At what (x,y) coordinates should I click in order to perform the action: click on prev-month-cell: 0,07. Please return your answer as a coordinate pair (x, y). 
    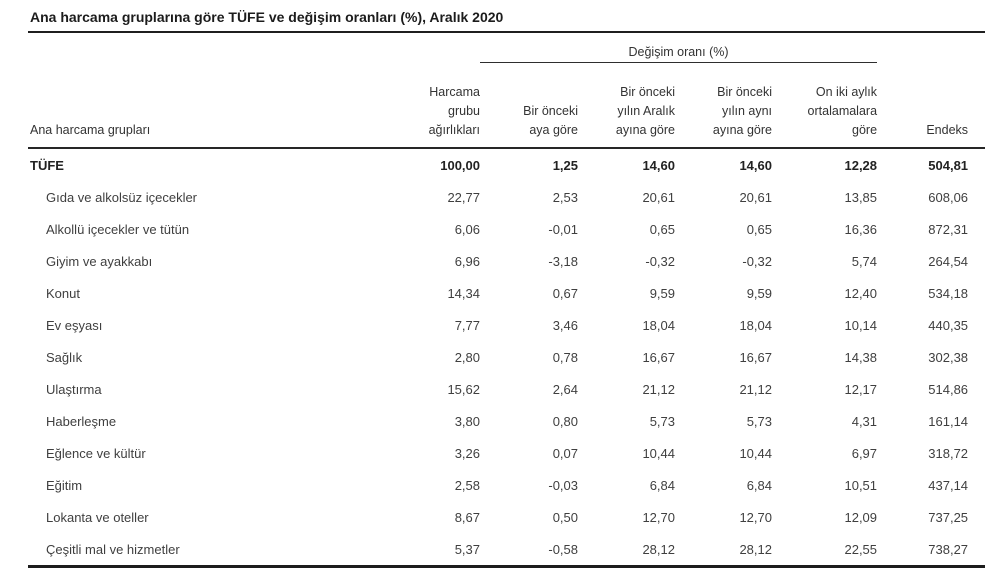
    Looking at the image, I should click on (565, 453).